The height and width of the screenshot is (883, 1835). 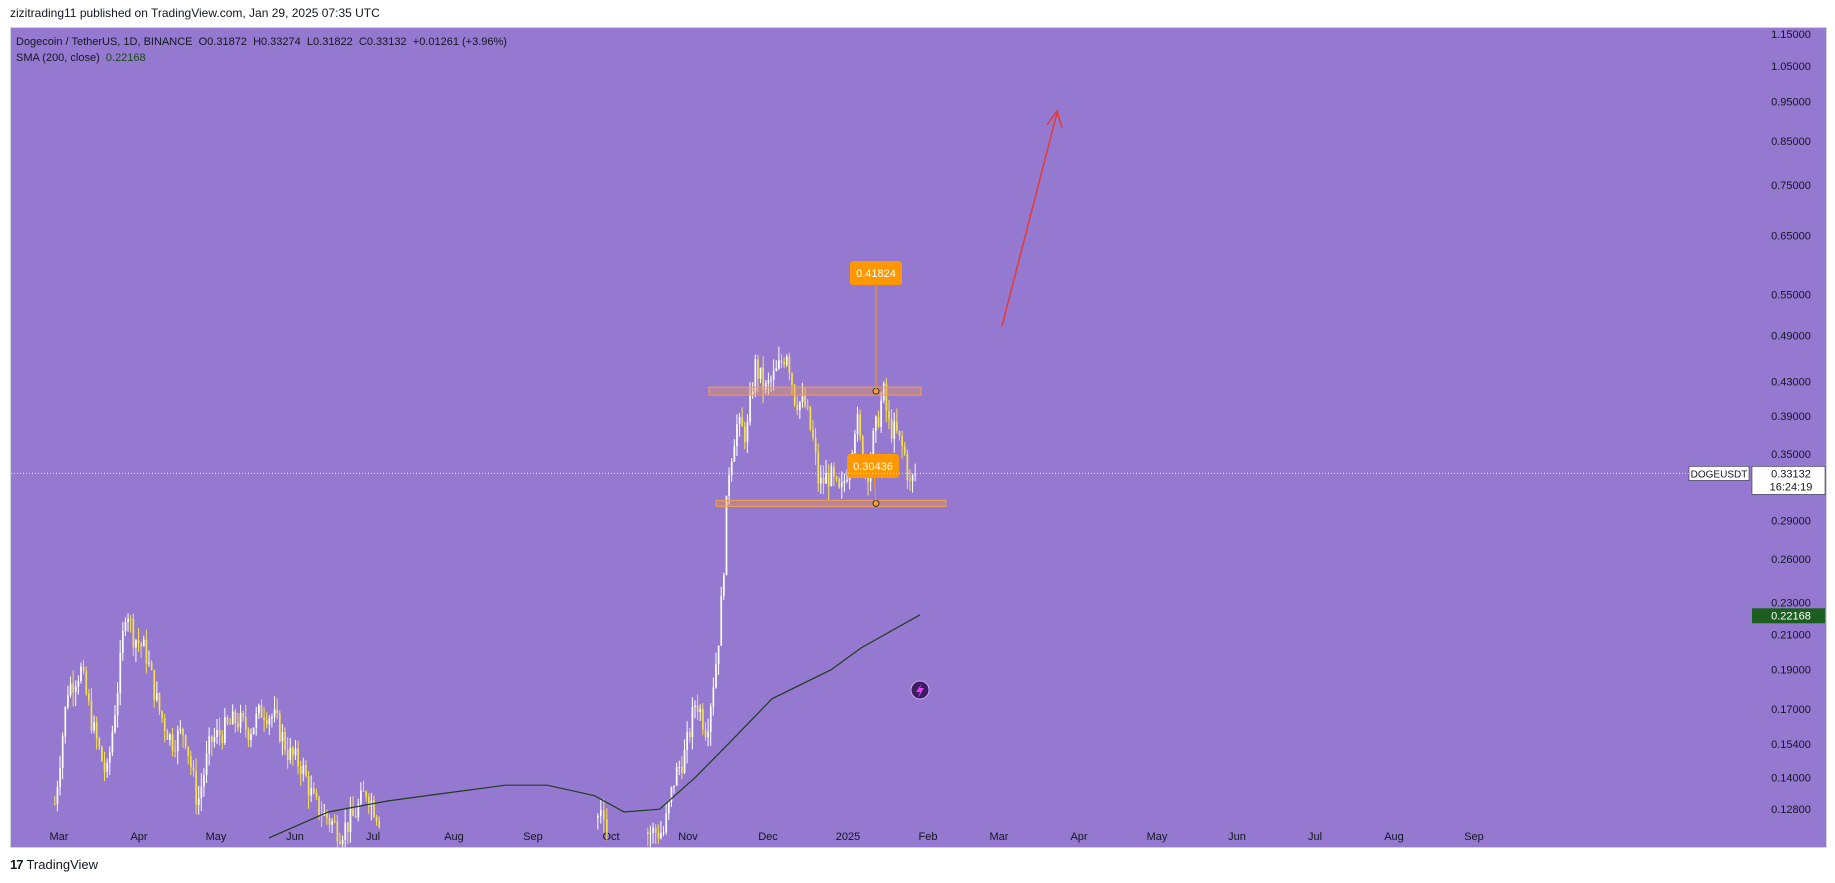 I want to click on projection-arrowhead-icon, so click(x=1054, y=119).